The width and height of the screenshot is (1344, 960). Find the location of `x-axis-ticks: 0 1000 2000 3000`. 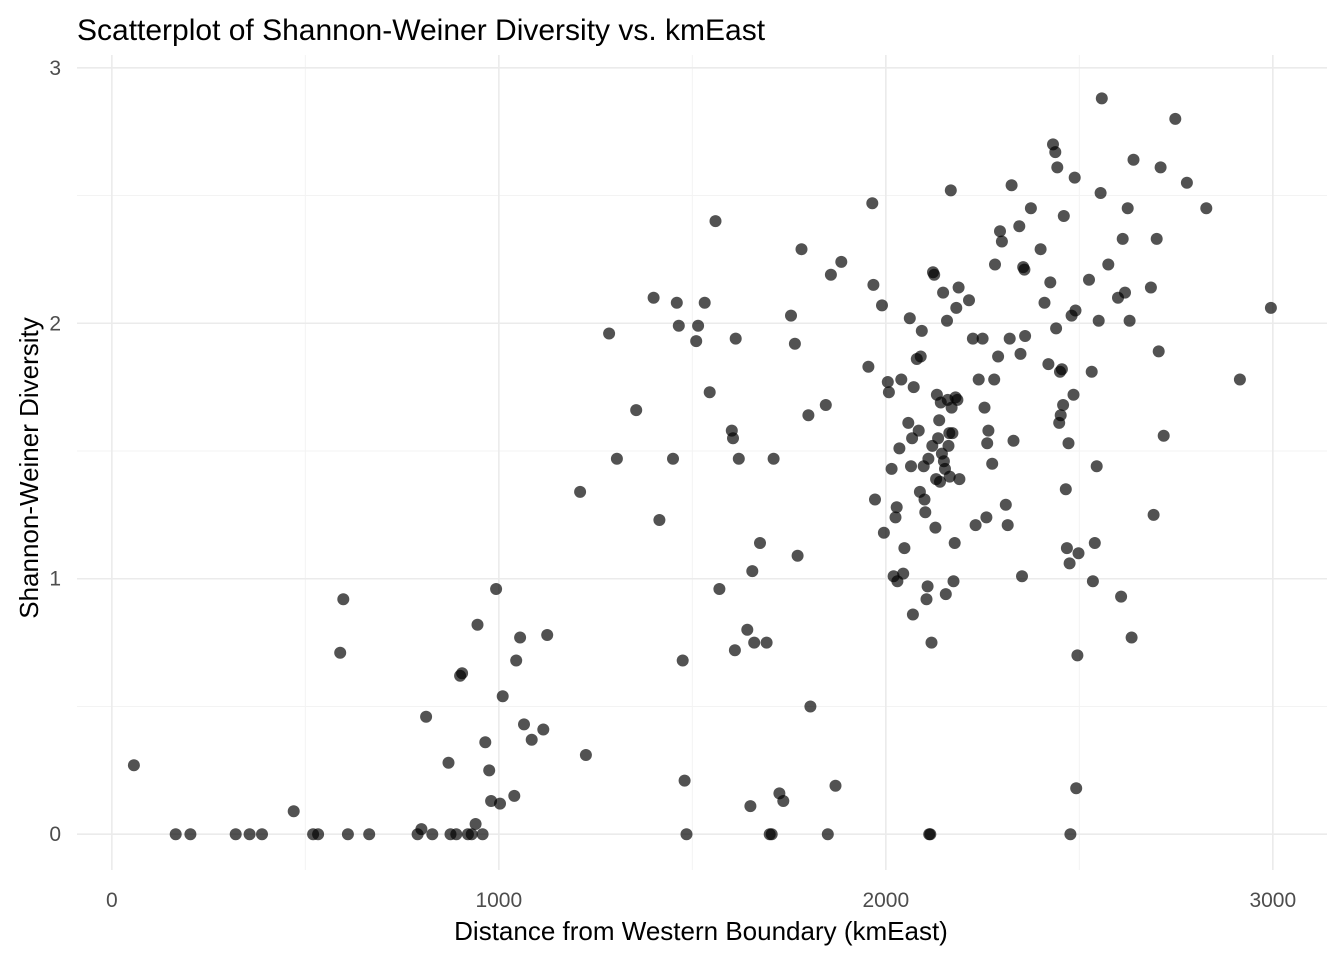

x-axis-ticks: 0 1000 2000 3000 is located at coordinates (701, 900).